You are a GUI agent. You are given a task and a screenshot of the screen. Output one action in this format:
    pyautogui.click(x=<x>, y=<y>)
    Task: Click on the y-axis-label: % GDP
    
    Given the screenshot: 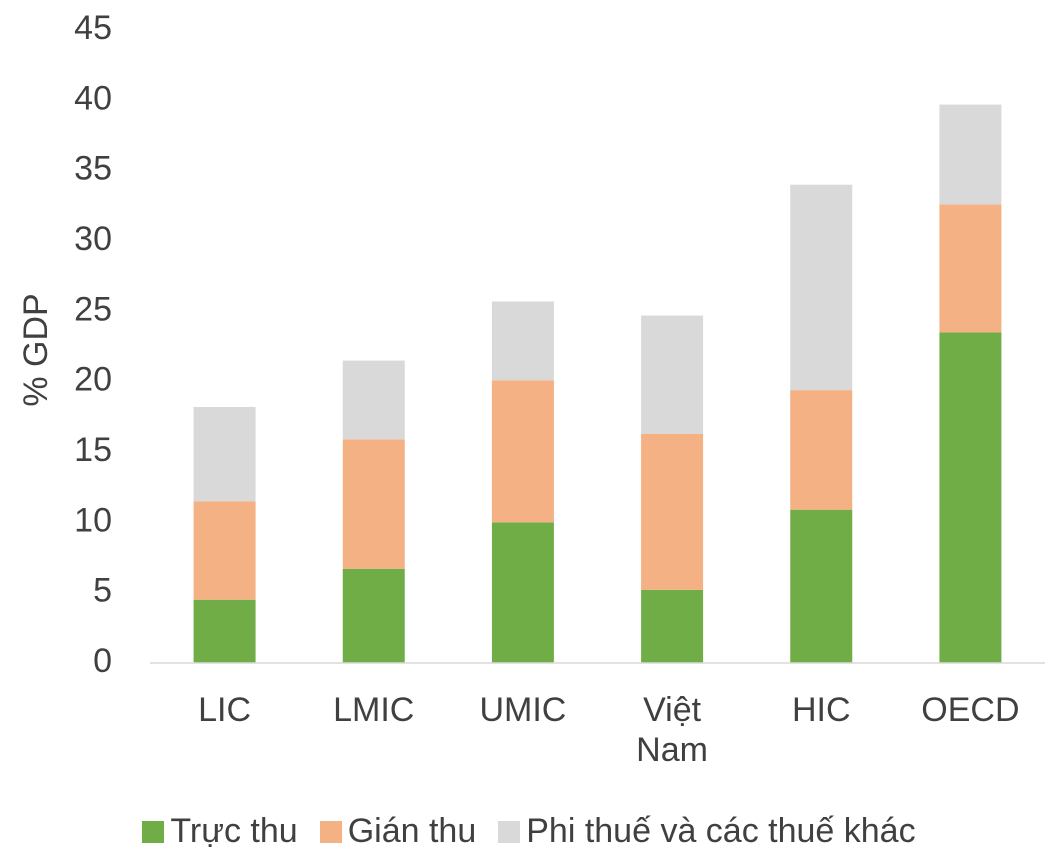 What is the action you would take?
    pyautogui.click(x=36, y=349)
    